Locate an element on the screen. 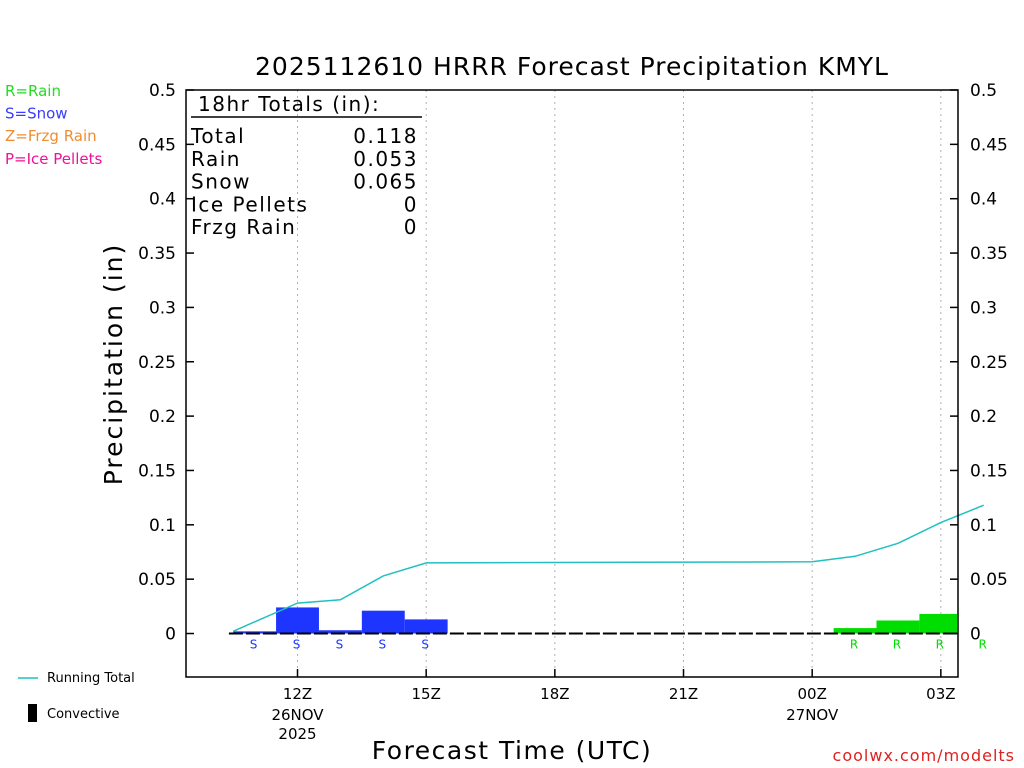 The height and width of the screenshot is (768, 1024). y-tick-label-left-0.3: 0.3 is located at coordinates (162, 308).